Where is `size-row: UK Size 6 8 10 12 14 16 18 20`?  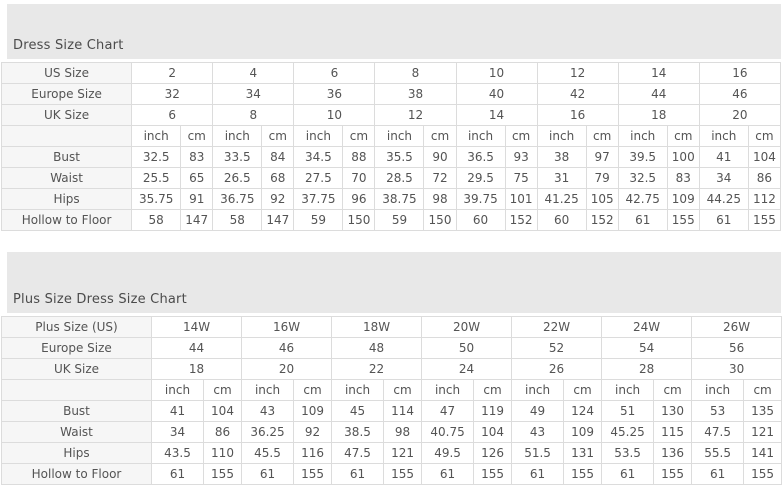
size-row: UK Size 6 8 10 12 14 16 18 20 is located at coordinates (391, 115).